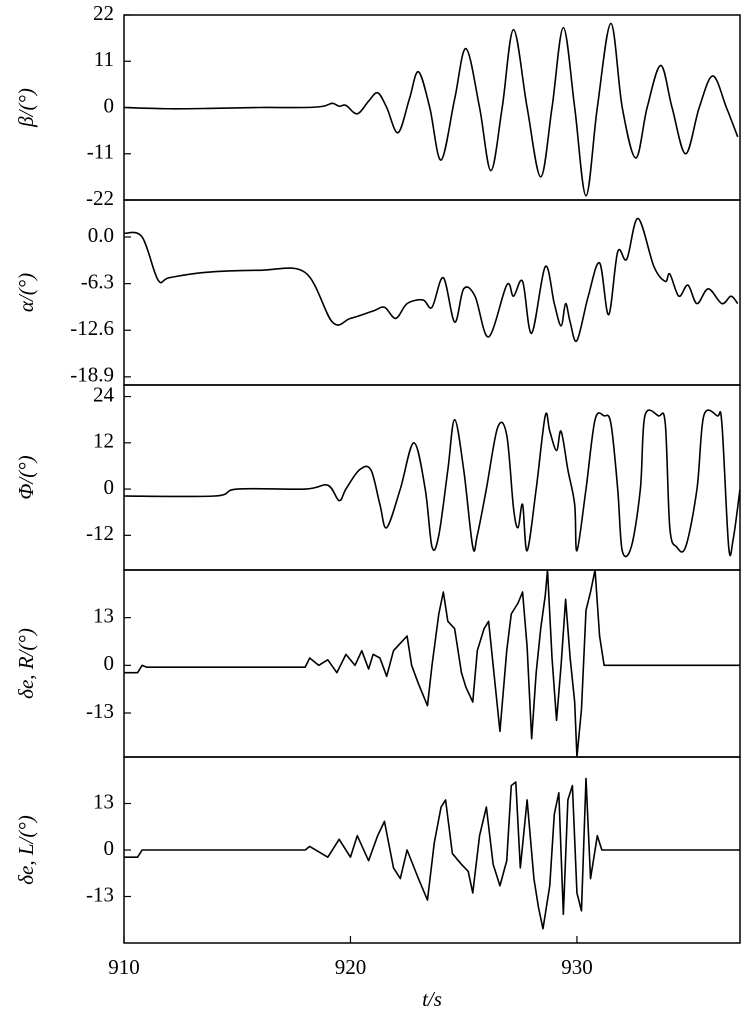  I want to click on y-tick-label: -12.6, so click(92, 328).